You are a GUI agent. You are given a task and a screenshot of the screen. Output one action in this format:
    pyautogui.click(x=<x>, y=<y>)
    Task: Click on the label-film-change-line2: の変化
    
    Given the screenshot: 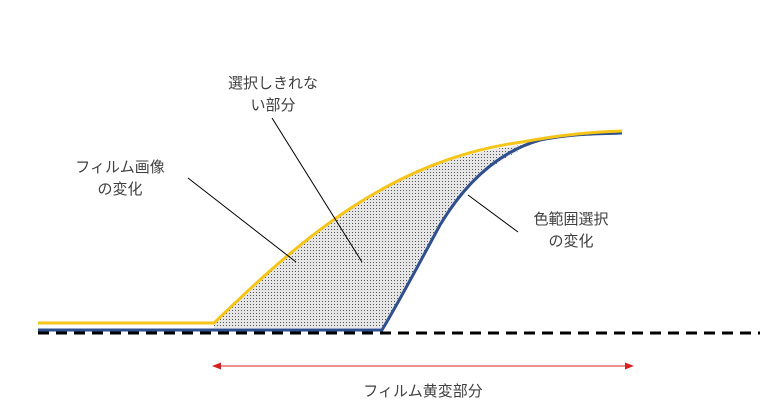 What is the action you would take?
    pyautogui.click(x=120, y=189)
    